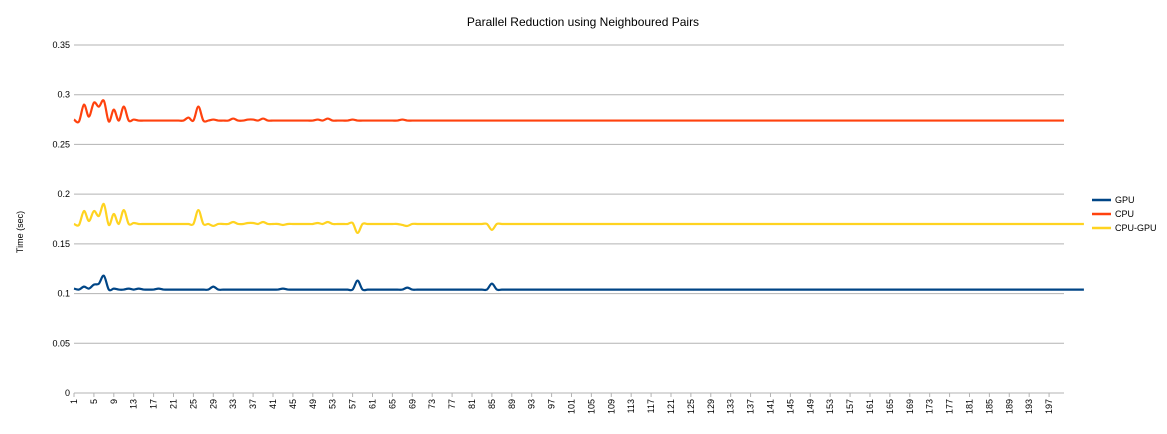  I want to click on x-tick-label: 37, so click(253, 404).